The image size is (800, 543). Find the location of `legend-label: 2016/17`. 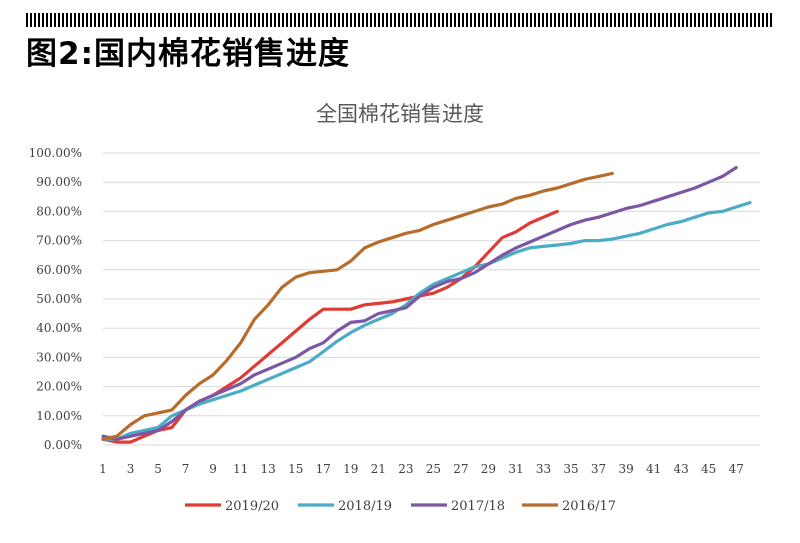

legend-label: 2016/17 is located at coordinates (589, 506).